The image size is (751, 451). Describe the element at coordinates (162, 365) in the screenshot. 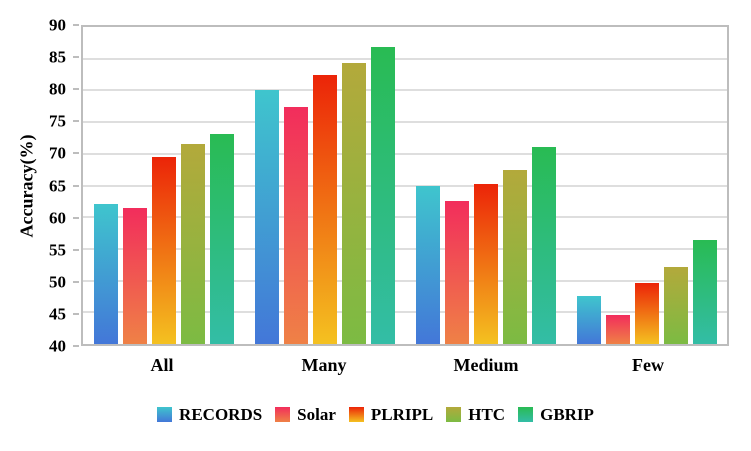

I see `x-tick-label-all: All` at that location.